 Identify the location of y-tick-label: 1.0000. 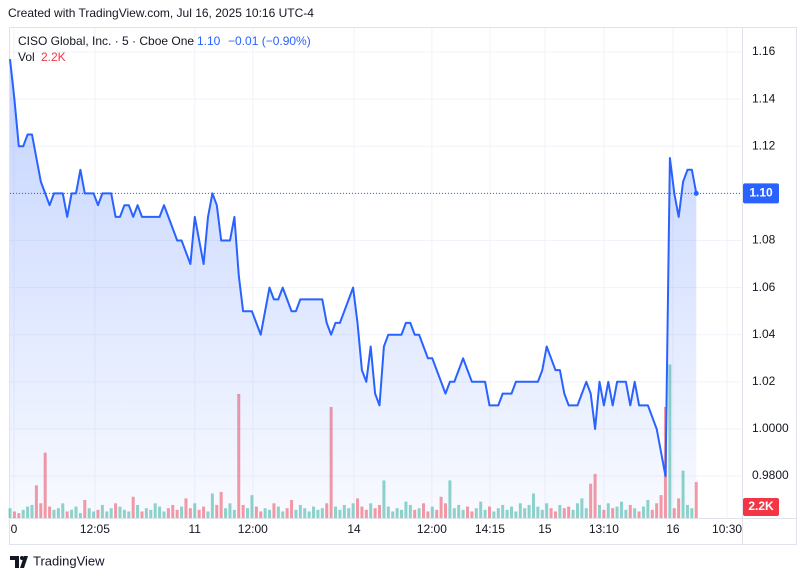
(770, 428).